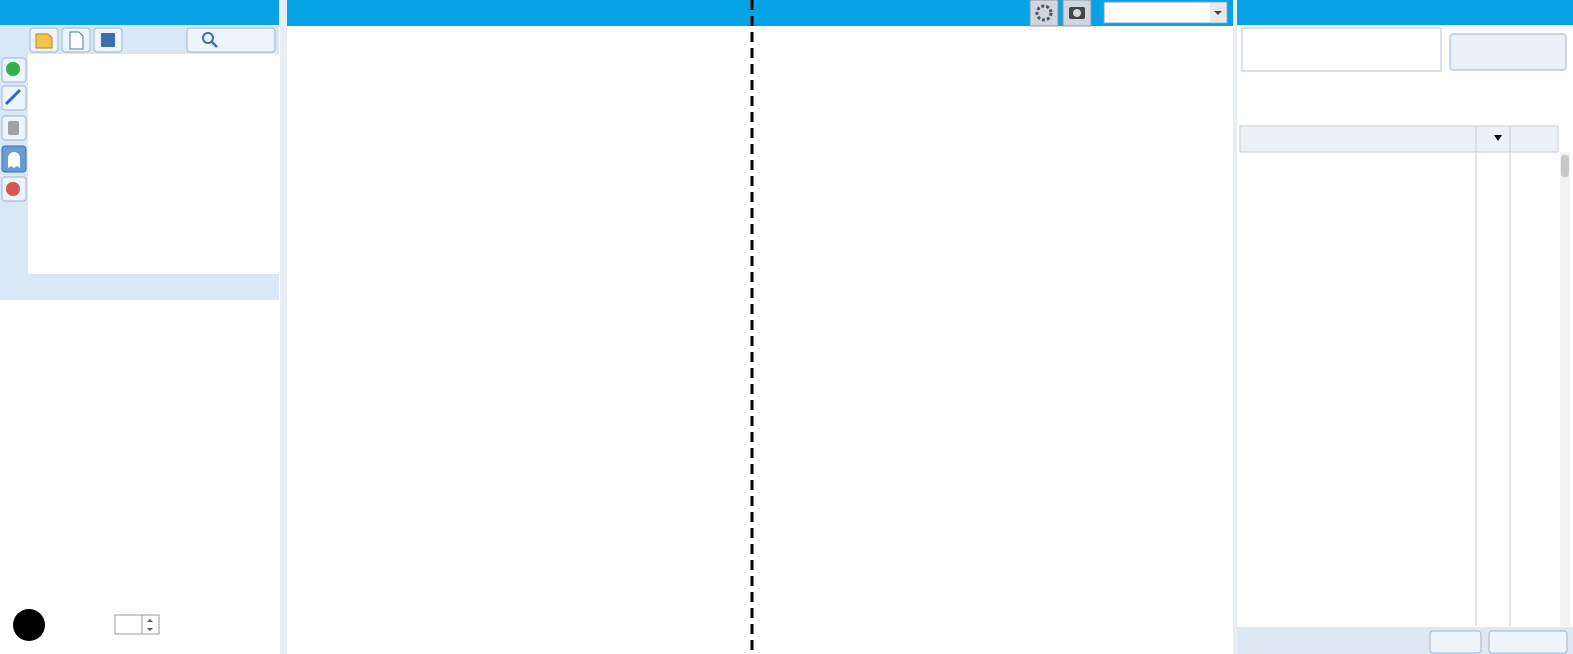 The image size is (1573, 654). What do you see at coordinates (13, 97) in the screenshot?
I see `edge-tool-icon` at bounding box center [13, 97].